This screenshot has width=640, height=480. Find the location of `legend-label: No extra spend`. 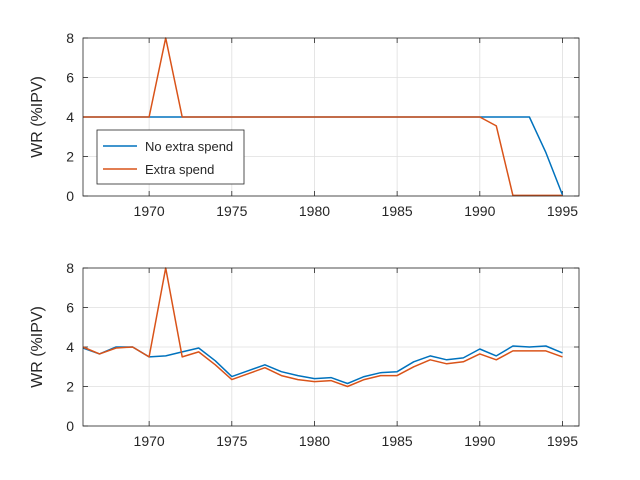

legend-label: No extra spend is located at coordinates (189, 146).